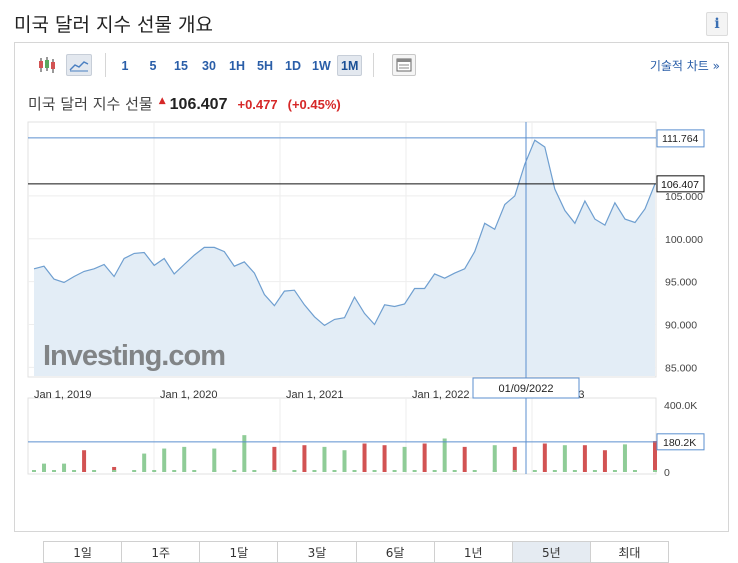  I want to click on price-tick-label: 100.000, so click(684, 240).